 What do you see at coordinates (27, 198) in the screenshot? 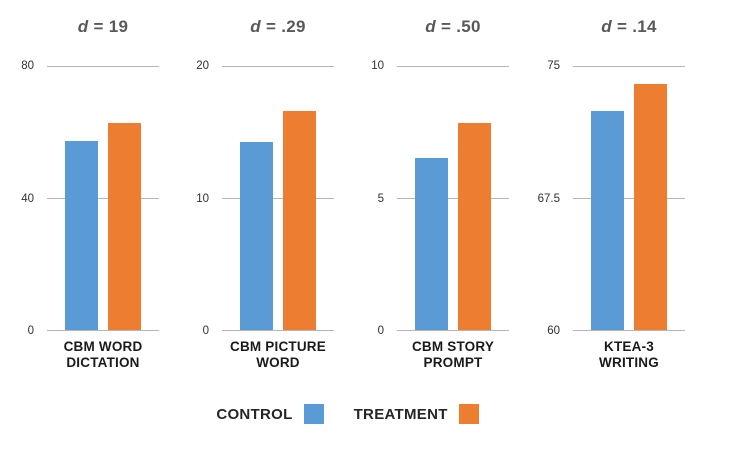
I see `y-tick-label: 40` at bounding box center [27, 198].